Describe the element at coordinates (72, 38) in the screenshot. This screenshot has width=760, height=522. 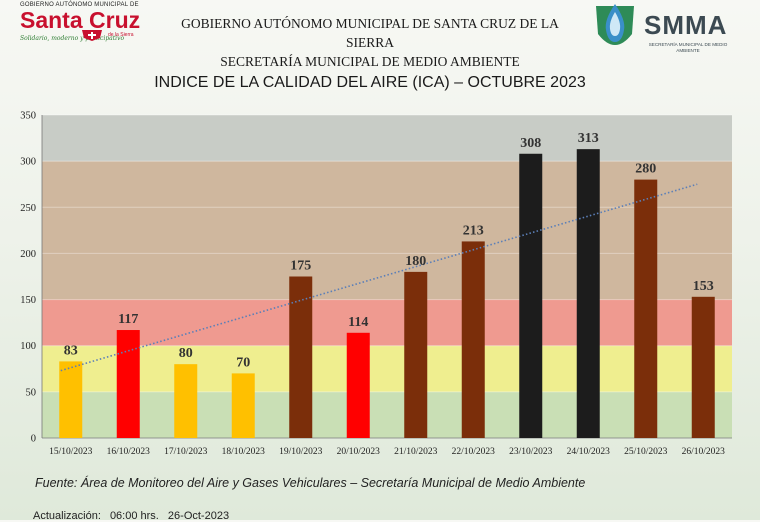
I see `logo-slogan: Solidario, moderno y participativo` at that location.